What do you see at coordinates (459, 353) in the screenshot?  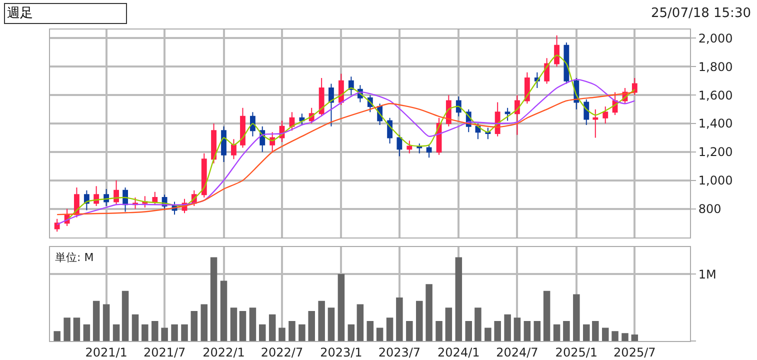 I see `x-tick-label: 2024/1` at bounding box center [459, 353].